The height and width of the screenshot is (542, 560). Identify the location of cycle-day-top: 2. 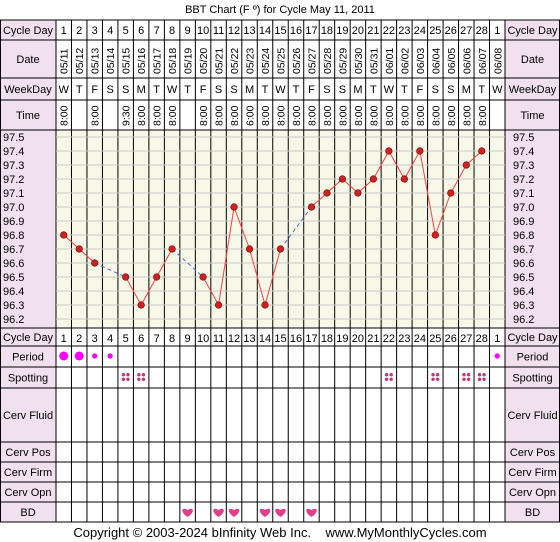
(79, 31).